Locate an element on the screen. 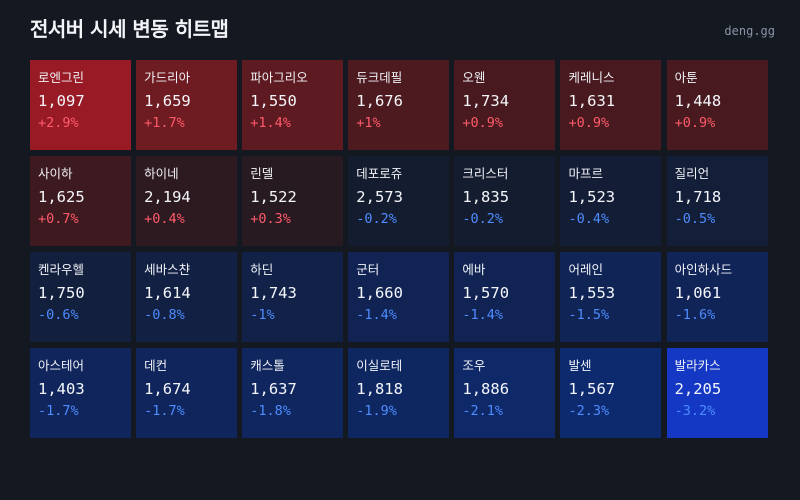 This screenshot has width=800, height=500. server-tile: 듀크데필 1,676 +1% is located at coordinates (399, 105).